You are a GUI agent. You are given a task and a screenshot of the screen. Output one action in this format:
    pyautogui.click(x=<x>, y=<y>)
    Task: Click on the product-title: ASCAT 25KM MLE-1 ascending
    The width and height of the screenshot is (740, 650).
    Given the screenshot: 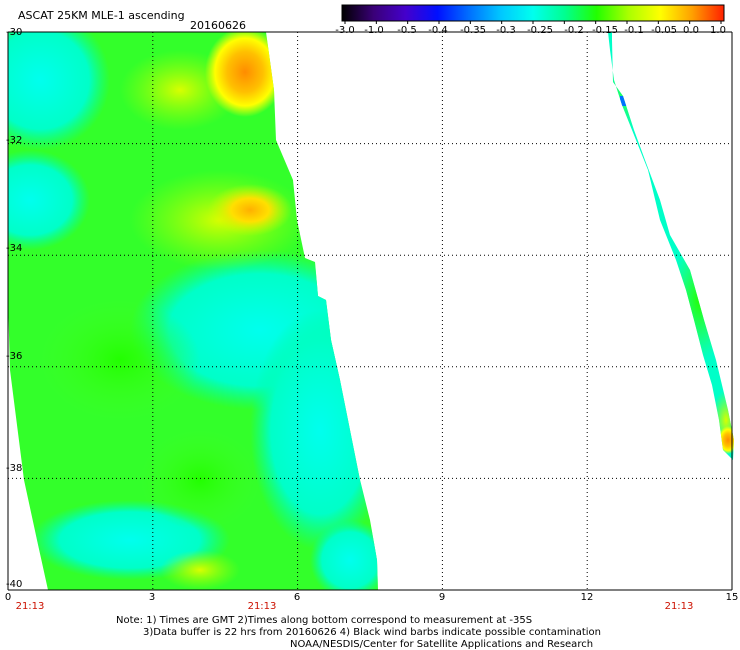 What is the action you would take?
    pyautogui.click(x=101, y=15)
    